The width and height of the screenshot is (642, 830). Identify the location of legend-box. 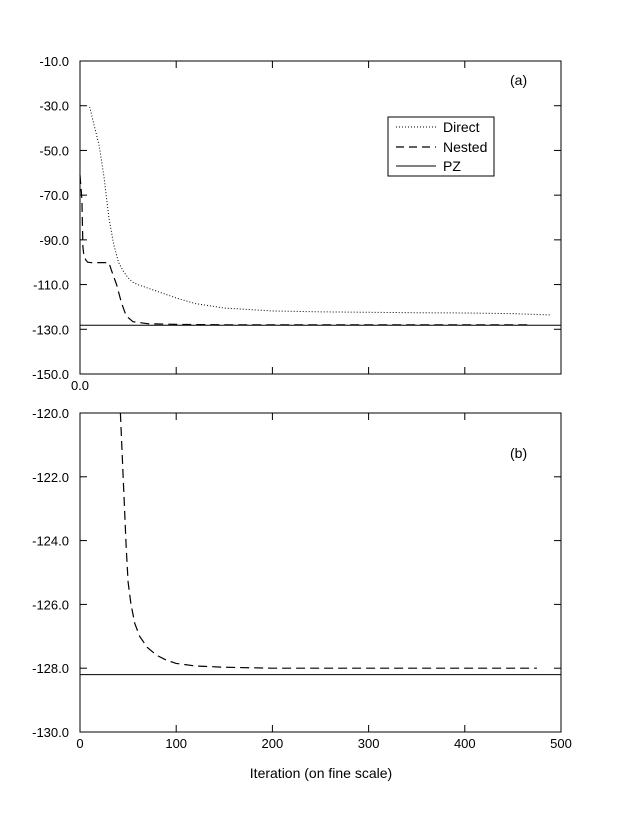
(441, 146).